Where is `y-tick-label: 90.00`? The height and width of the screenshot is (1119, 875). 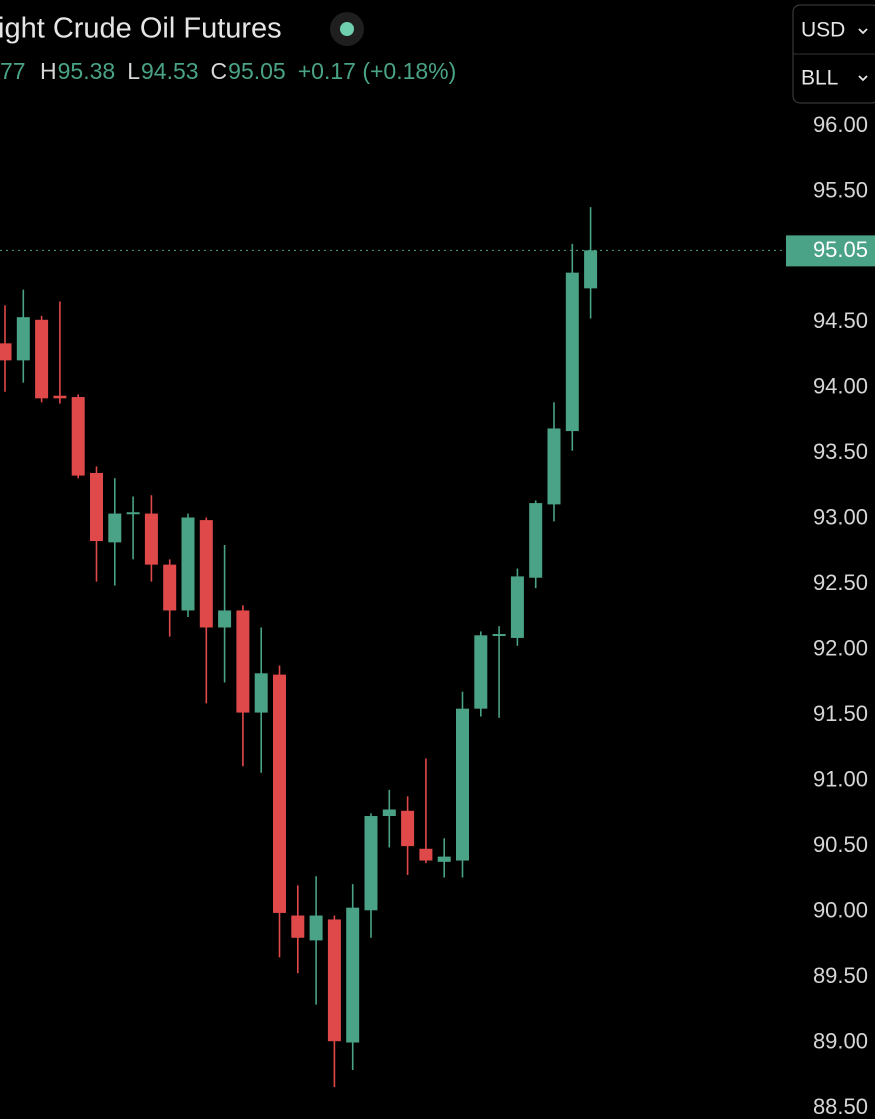 y-tick-label: 90.00 is located at coordinates (840, 909).